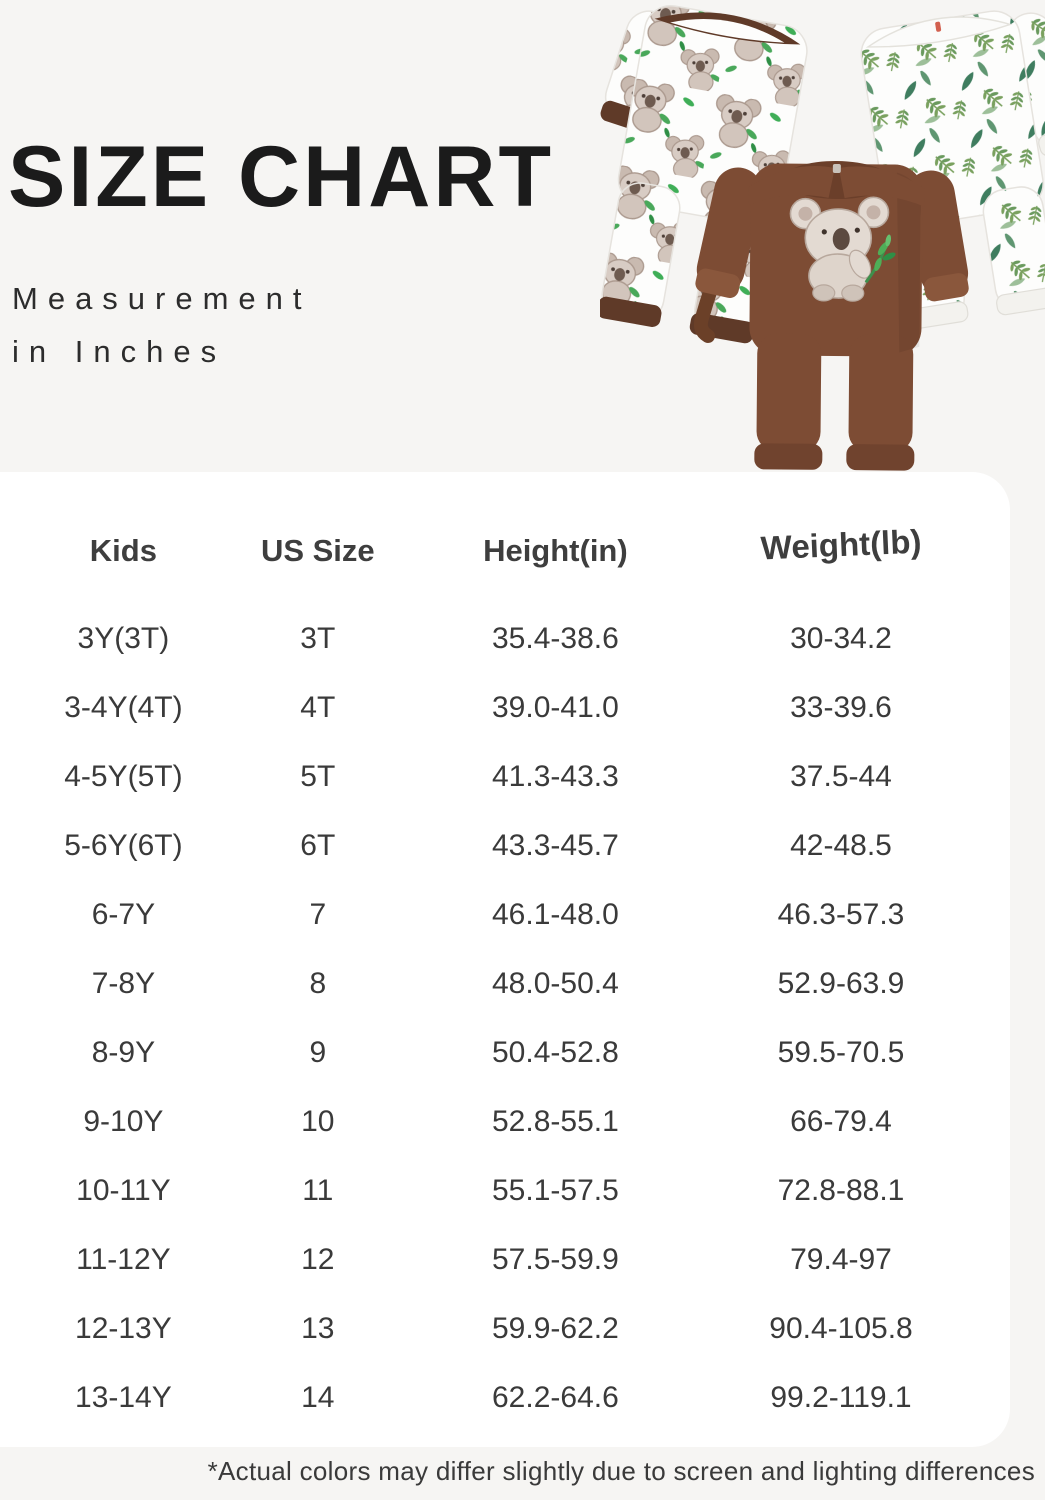  What do you see at coordinates (281, 177) in the screenshot?
I see `page-title: SIZE CHART` at bounding box center [281, 177].